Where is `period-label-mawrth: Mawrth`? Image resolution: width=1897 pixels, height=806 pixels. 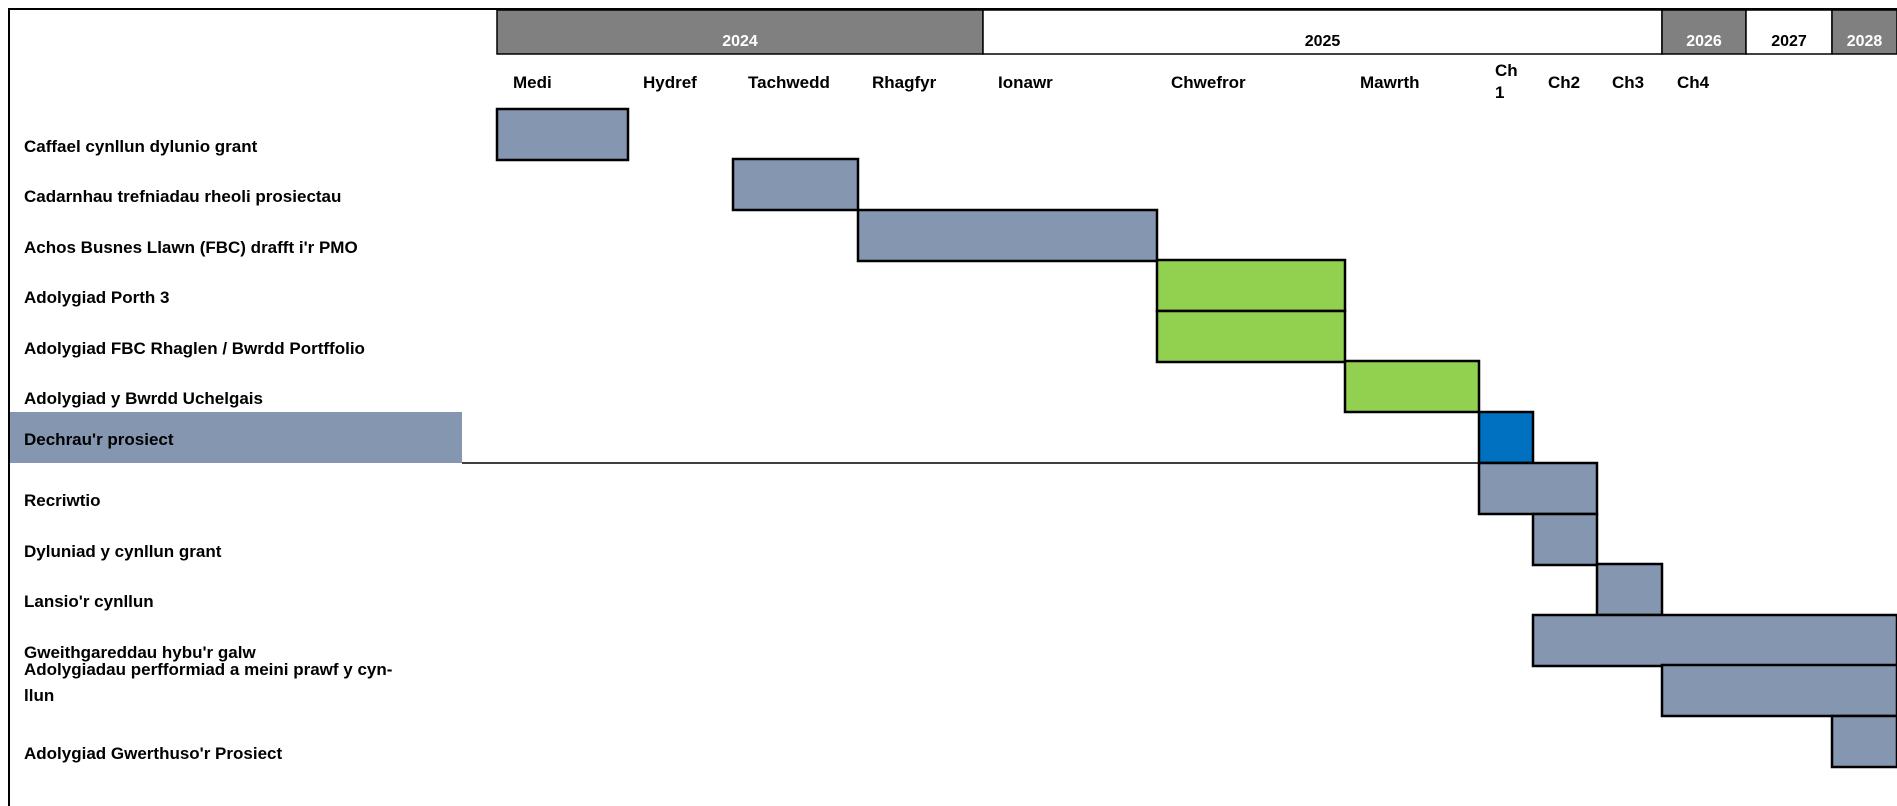
period-label-mawrth: Mawrth is located at coordinates (1390, 82).